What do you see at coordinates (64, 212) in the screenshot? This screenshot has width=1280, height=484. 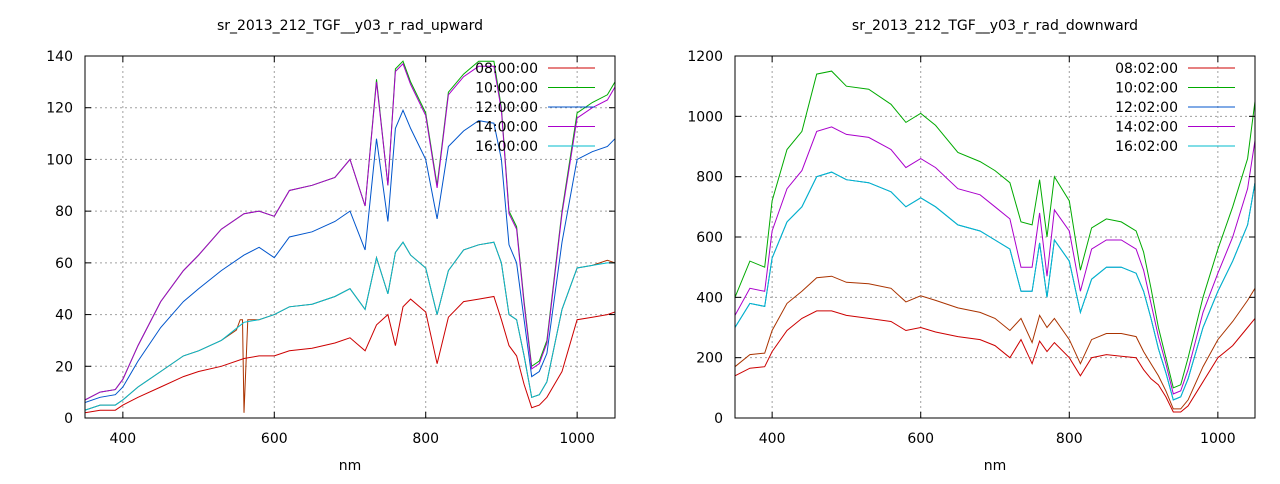 I see `y-tick-label: 80` at bounding box center [64, 212].